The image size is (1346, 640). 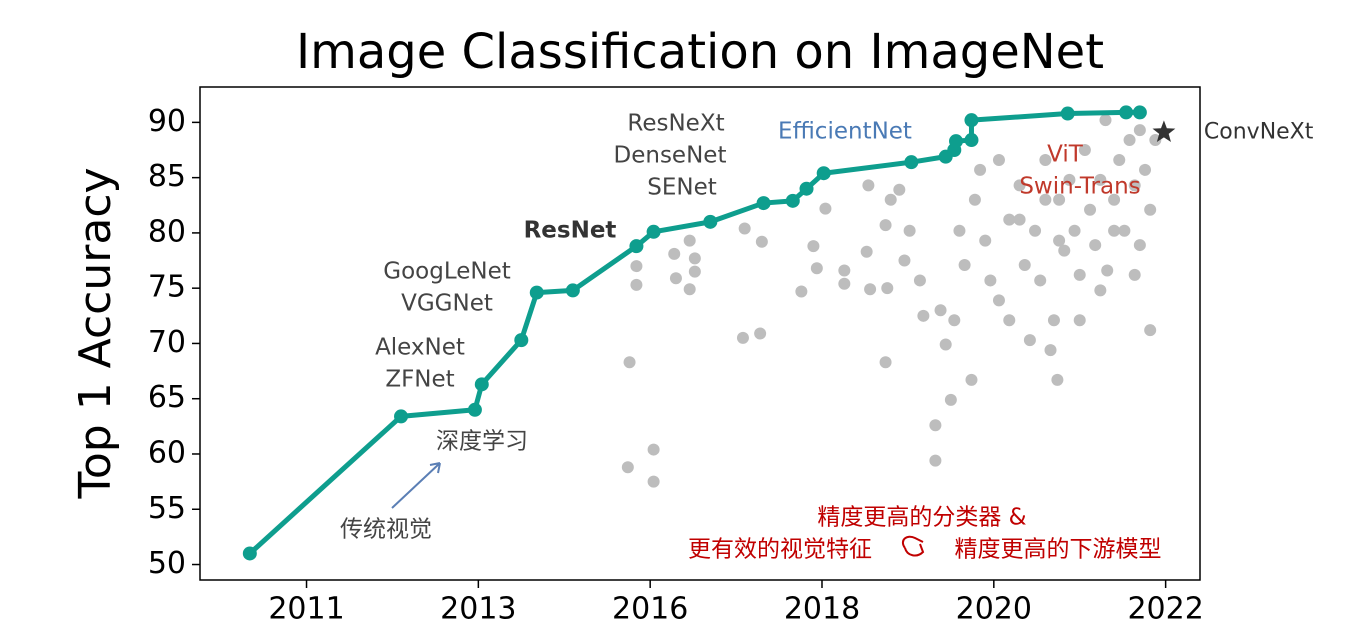 What do you see at coordinates (994, 609) in the screenshot?
I see `x-tick-label: 2020` at bounding box center [994, 609].